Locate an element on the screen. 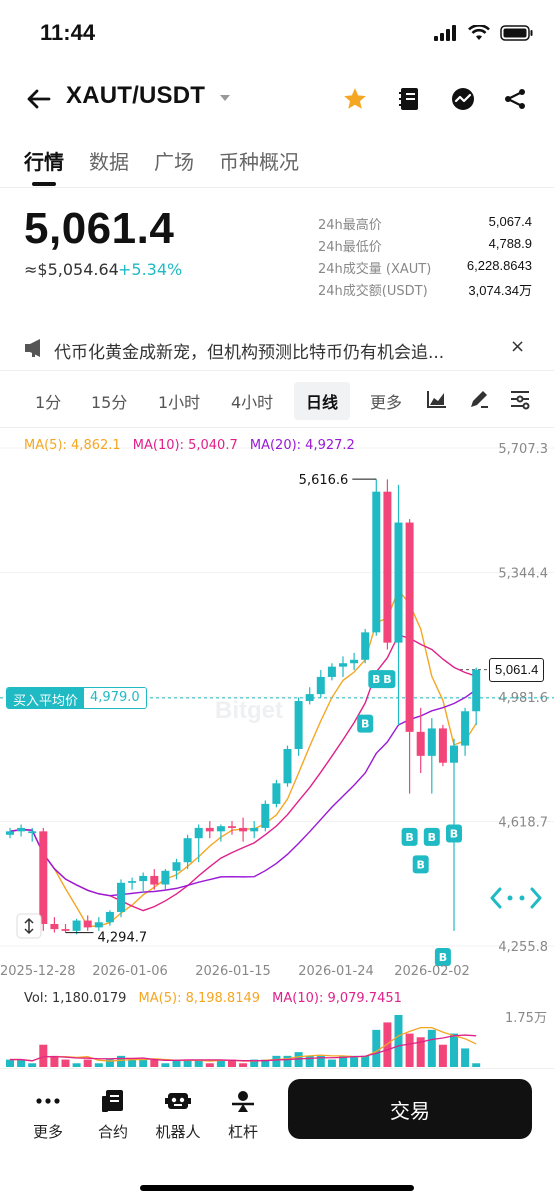 Image resolution: width=554 pixels, height=1199 pixels. tab-market: 行情 is located at coordinates (44, 162).